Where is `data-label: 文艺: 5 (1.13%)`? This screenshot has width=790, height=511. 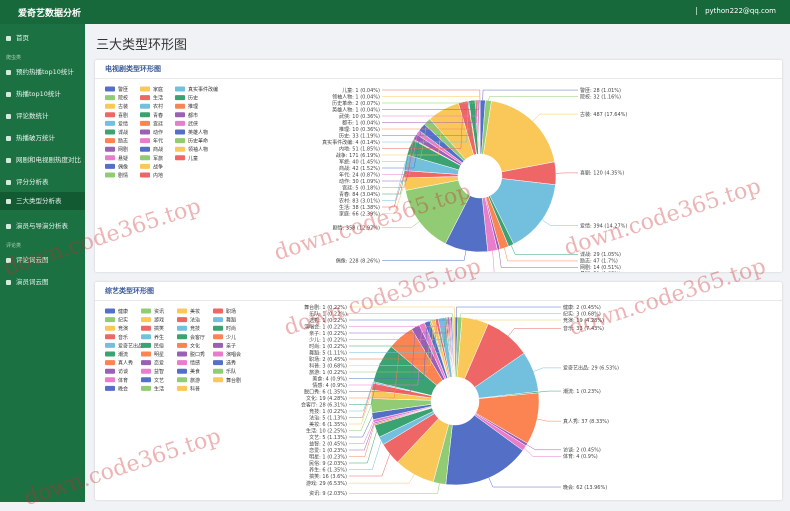
data-label: 文艺: 5 (1.13%) is located at coordinates (328, 437).